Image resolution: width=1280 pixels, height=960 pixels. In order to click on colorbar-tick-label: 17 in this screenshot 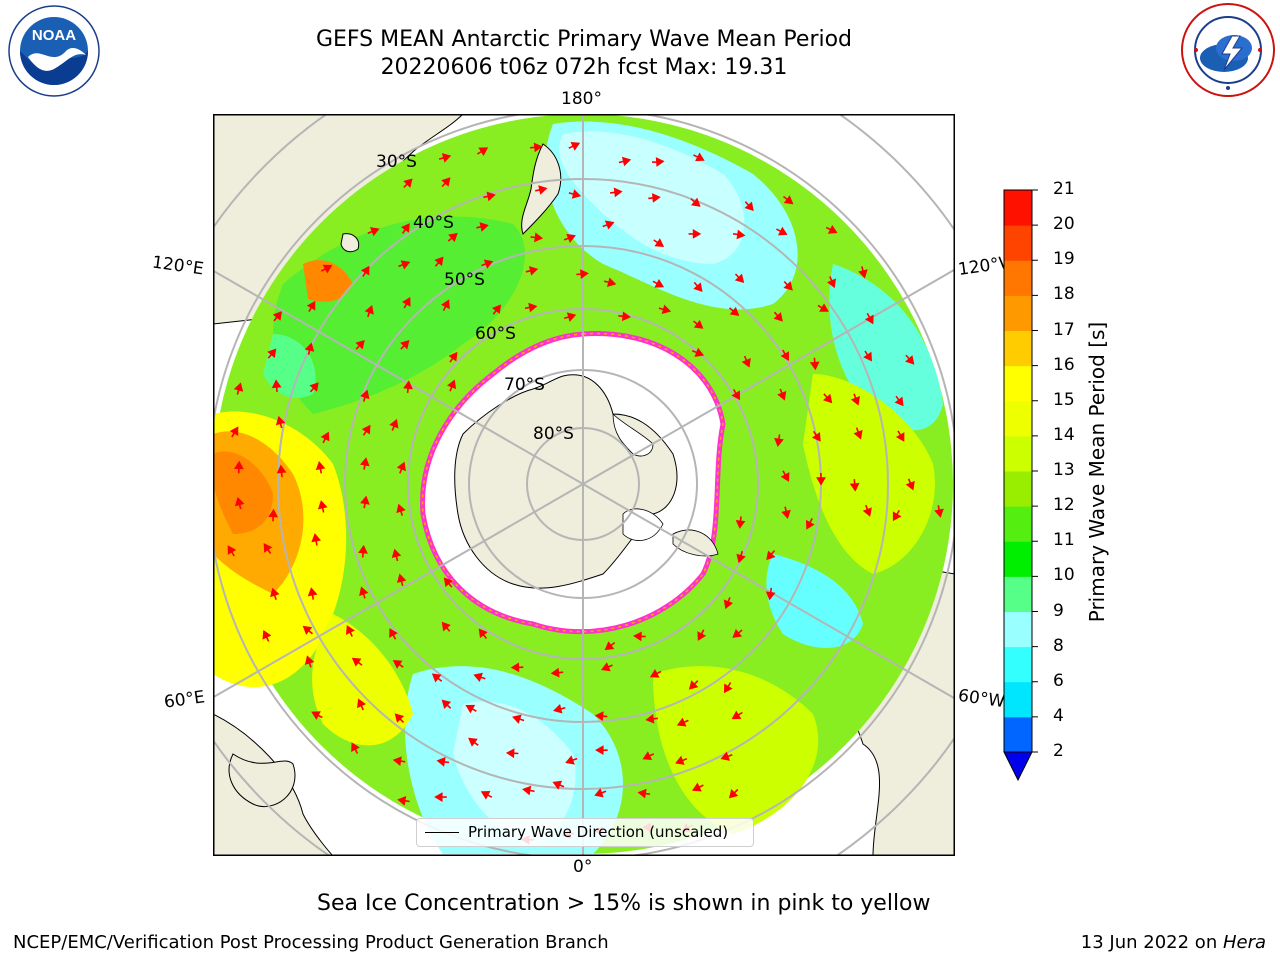, I will do `click(1064, 329)`.